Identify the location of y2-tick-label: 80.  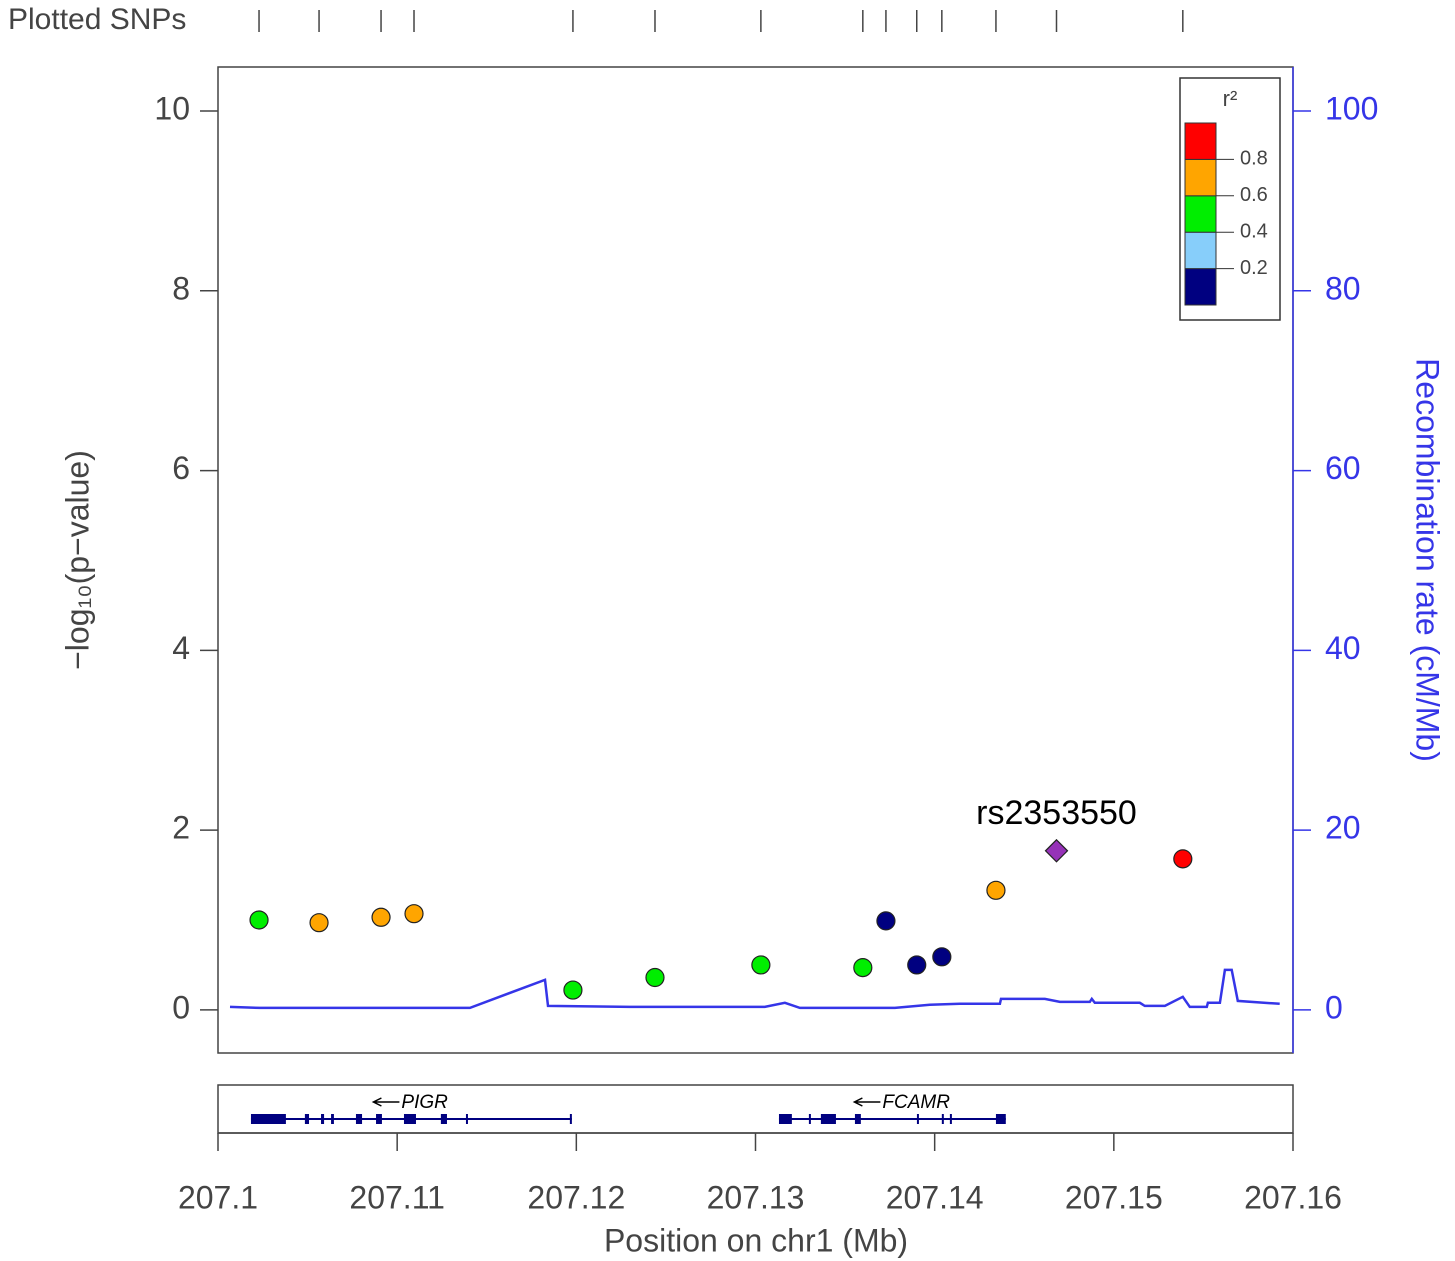
(1343, 288).